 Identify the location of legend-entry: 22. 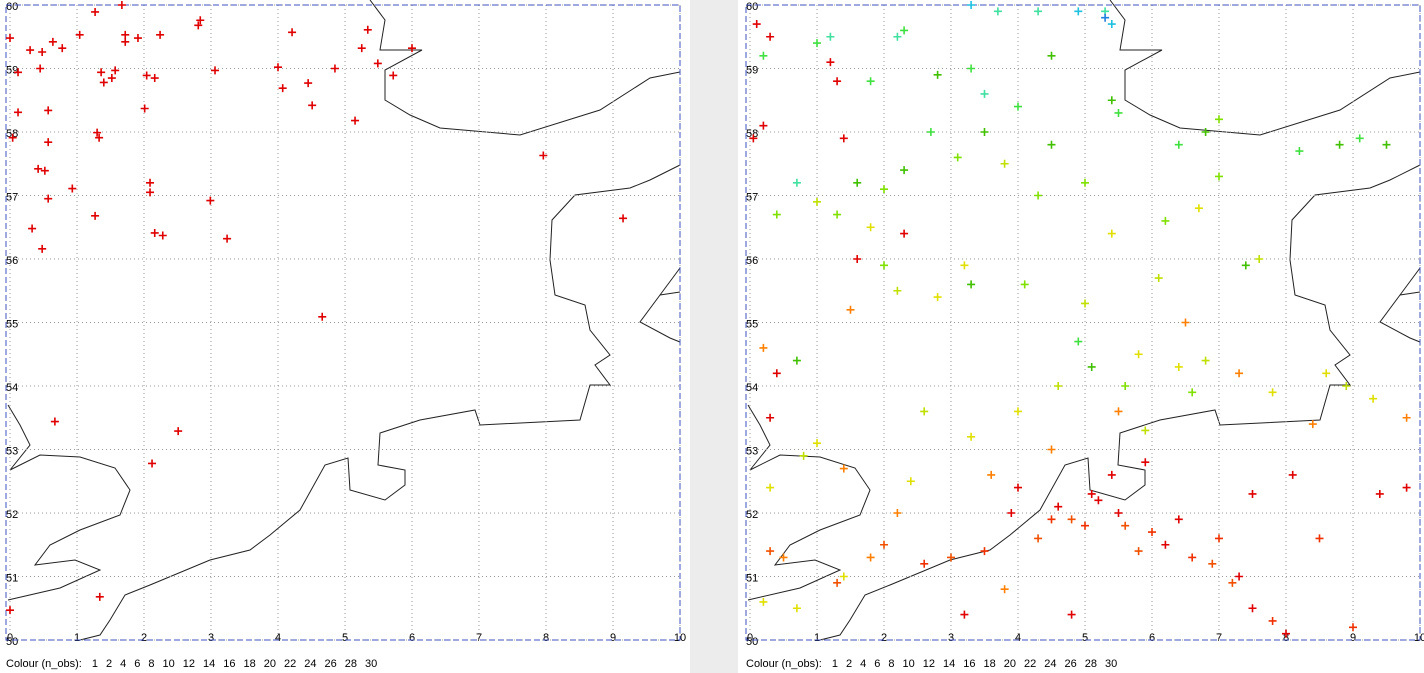
(290, 664).